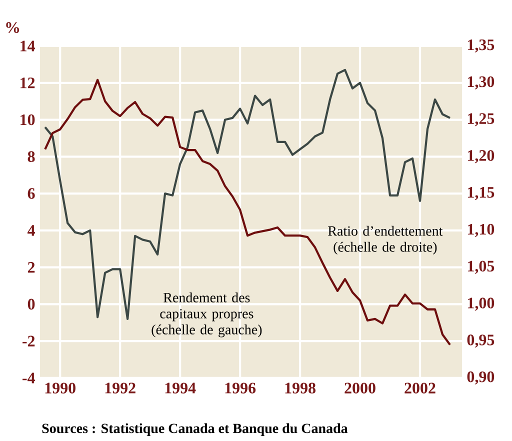  Describe the element at coordinates (27, 46) in the screenshot. I see `y-tick-label: 14` at that location.